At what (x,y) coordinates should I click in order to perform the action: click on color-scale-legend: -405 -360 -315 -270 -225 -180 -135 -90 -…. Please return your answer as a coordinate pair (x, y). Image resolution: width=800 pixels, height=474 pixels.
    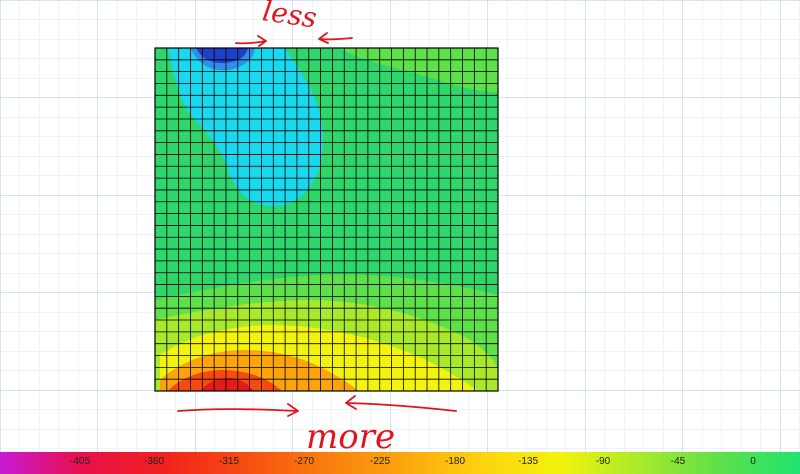
    Looking at the image, I should click on (400, 463).